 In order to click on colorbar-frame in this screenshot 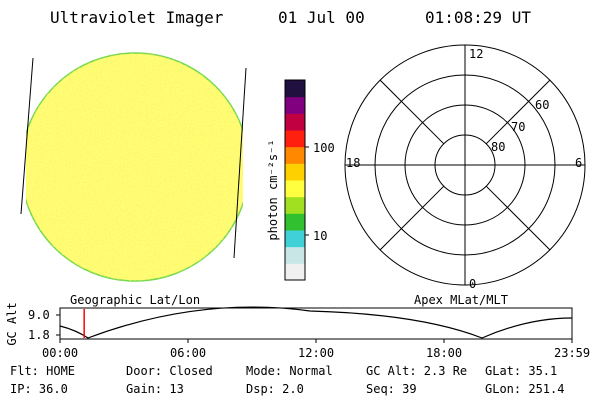, I will do `click(295, 180)`.